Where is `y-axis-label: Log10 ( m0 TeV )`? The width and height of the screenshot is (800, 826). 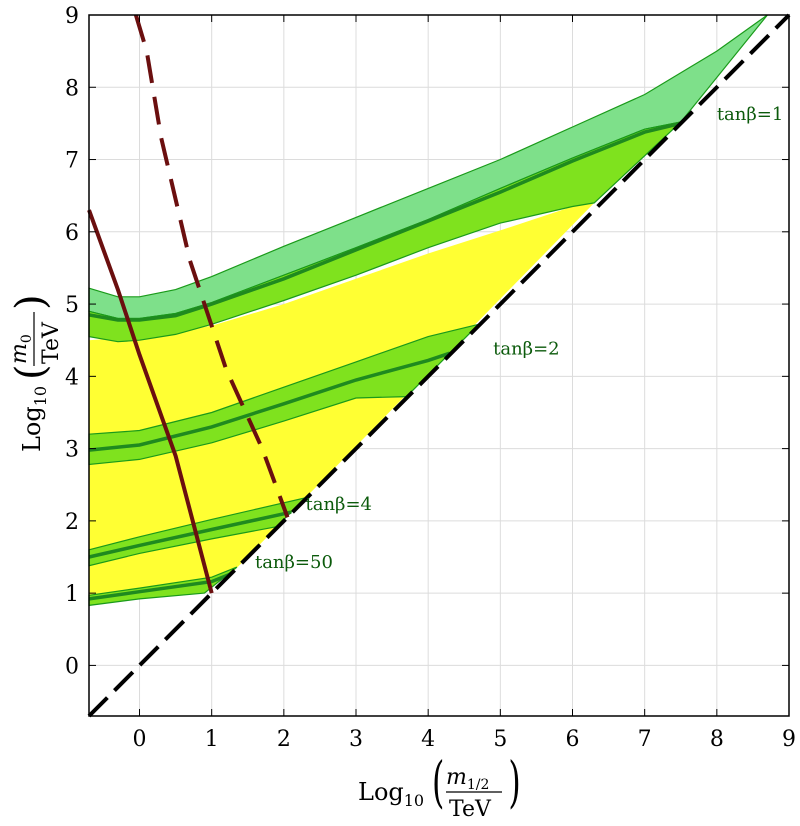
y-axis-label: Log10 ( m0 TeV ) is located at coordinates (35, 373).